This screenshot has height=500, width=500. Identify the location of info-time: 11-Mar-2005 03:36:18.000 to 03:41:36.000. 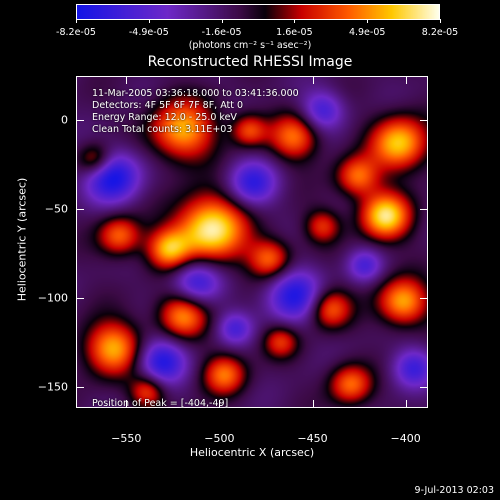
(195, 93).